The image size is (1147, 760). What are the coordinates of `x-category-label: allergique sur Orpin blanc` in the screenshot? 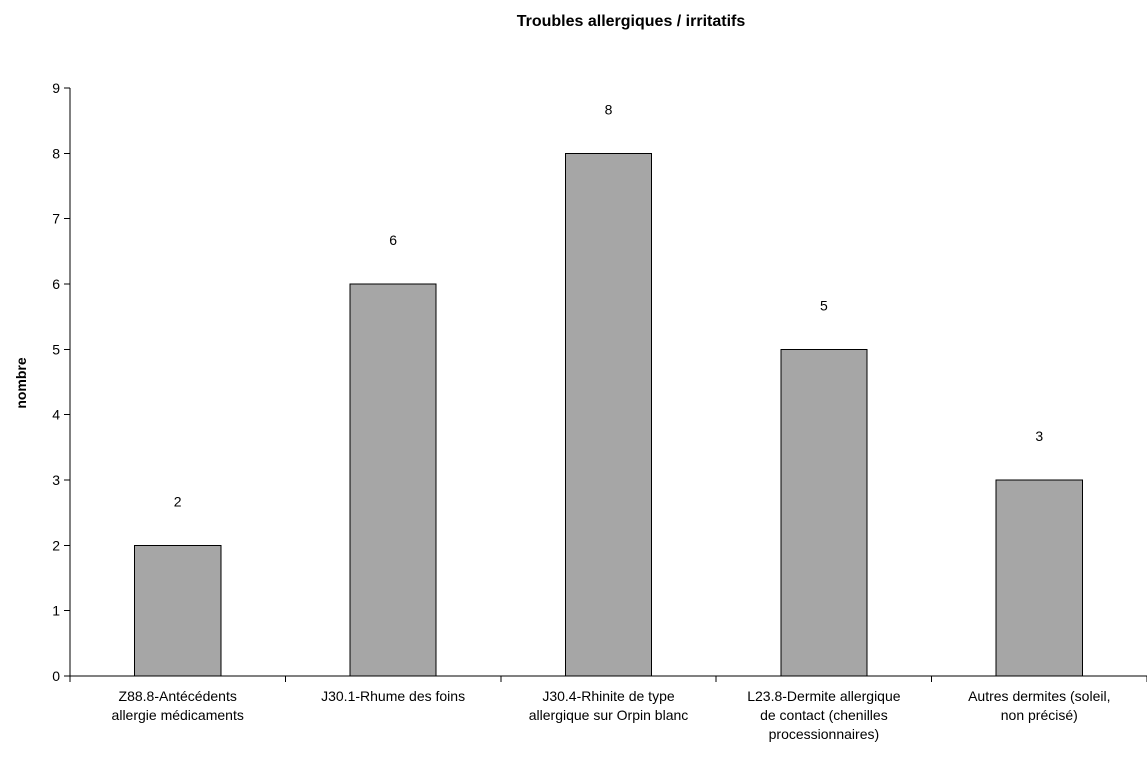 It's located at (609, 715).